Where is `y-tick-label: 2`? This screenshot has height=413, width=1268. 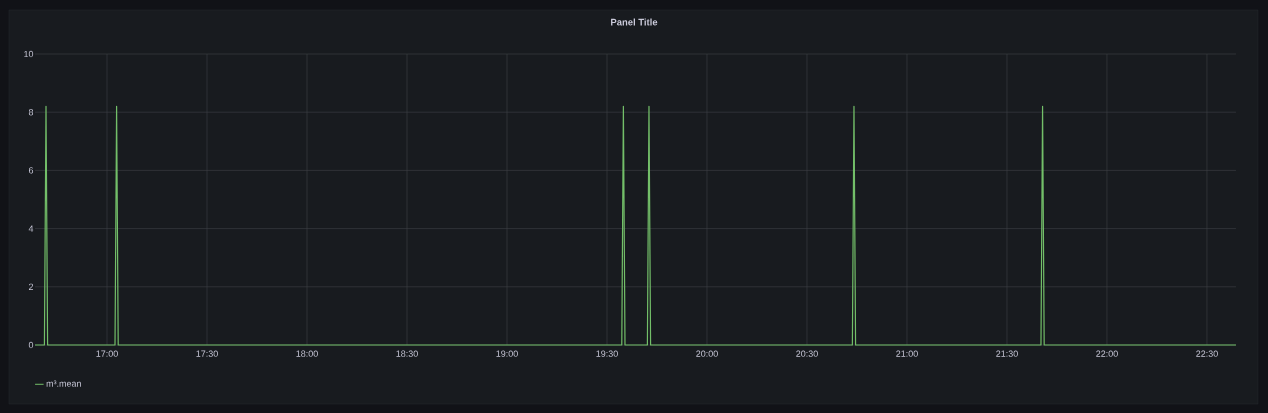 y-tick-label: 2 is located at coordinates (31, 286).